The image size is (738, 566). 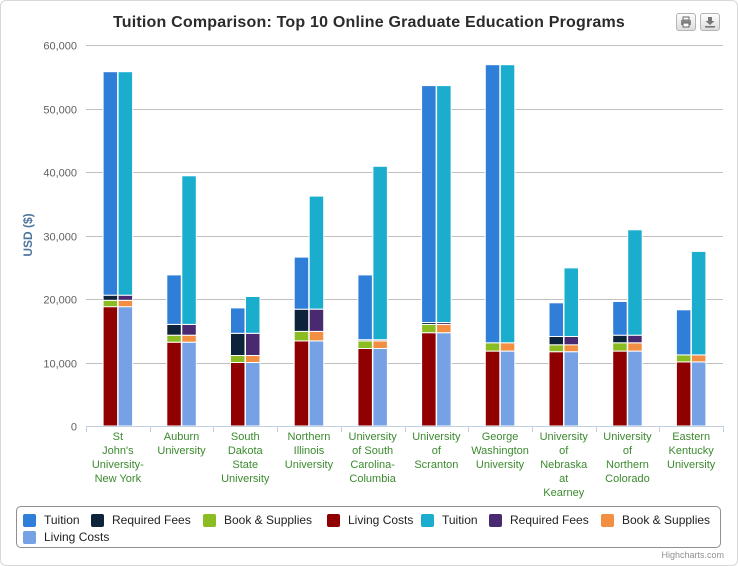 What do you see at coordinates (686, 22) in the screenshot?
I see `print-button` at bounding box center [686, 22].